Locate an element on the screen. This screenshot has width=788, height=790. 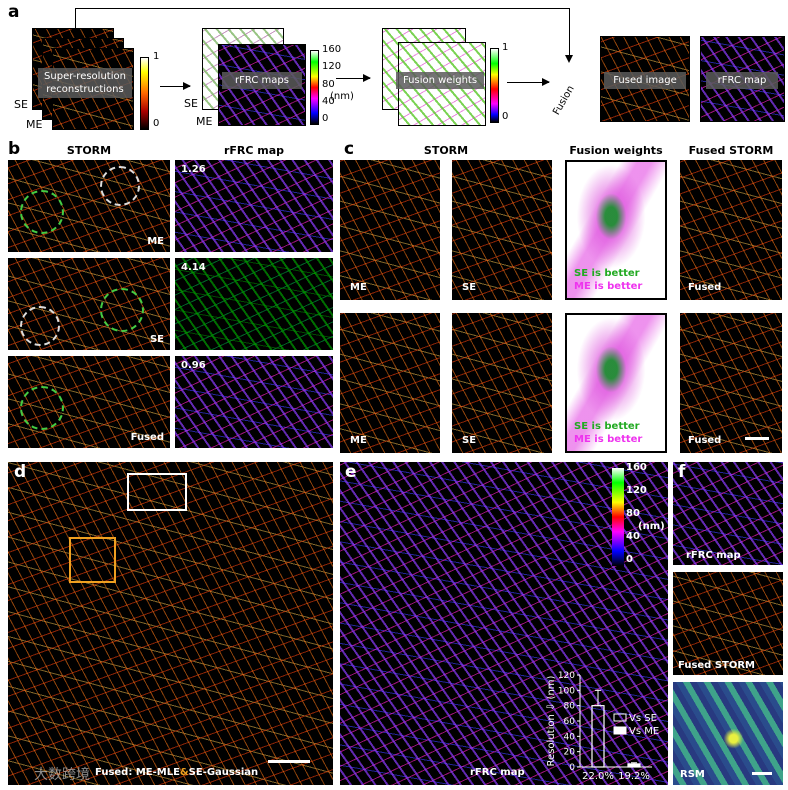
x-tick-label: 22.0% is located at coordinates (598, 776).